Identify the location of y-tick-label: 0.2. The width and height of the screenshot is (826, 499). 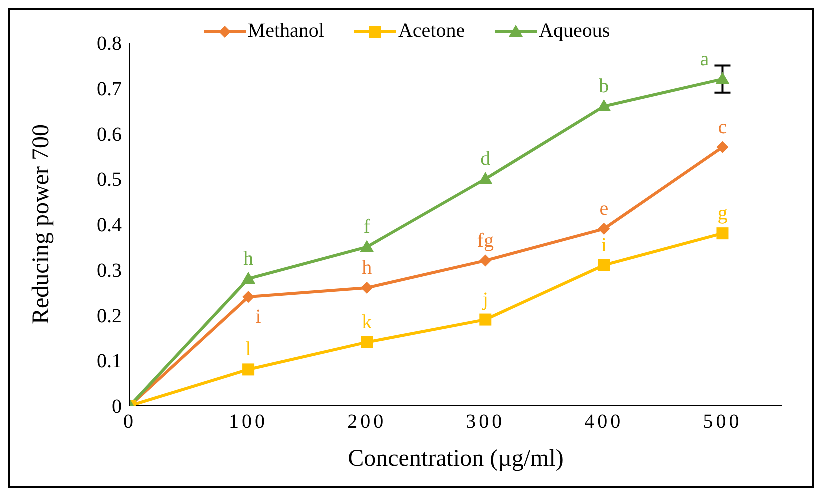
(109, 316).